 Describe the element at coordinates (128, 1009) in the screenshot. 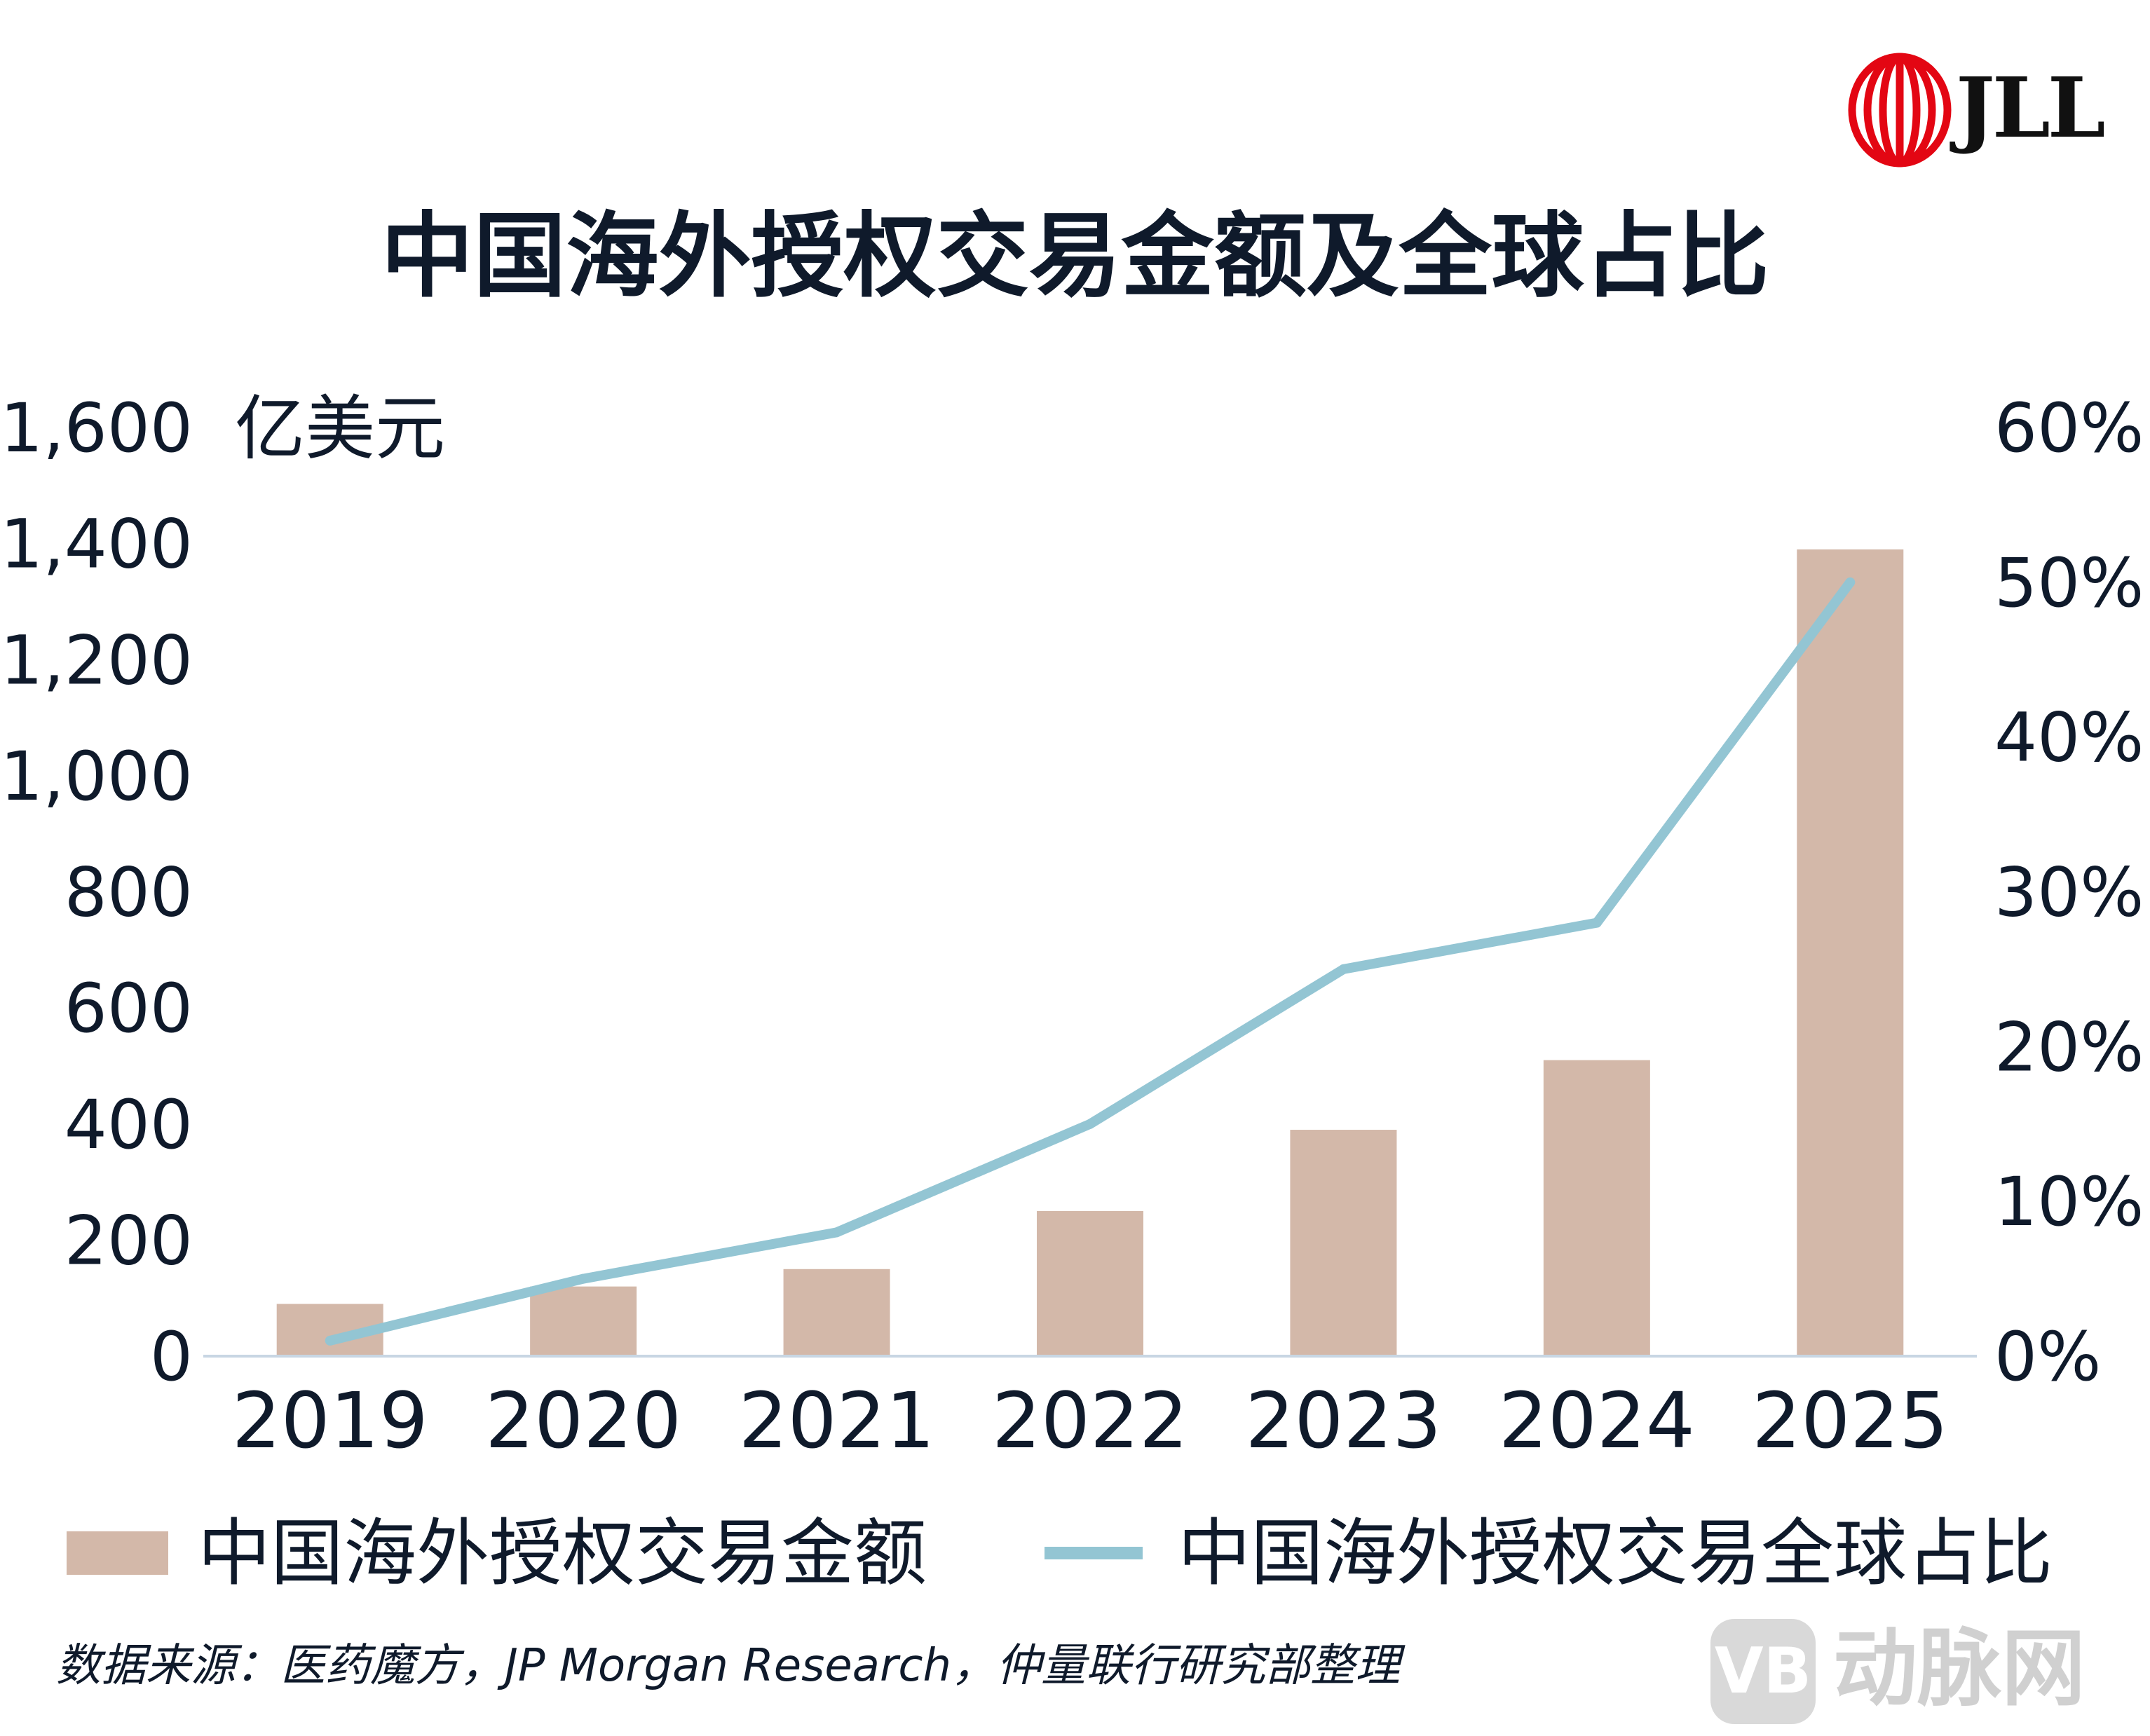

I see `left-tick-label: 600` at that location.